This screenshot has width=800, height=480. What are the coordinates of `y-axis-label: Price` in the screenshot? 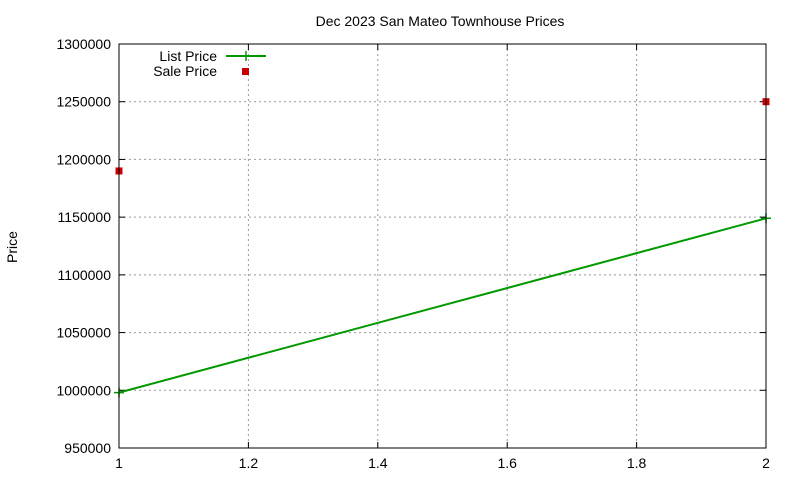 It's located at (12, 247).